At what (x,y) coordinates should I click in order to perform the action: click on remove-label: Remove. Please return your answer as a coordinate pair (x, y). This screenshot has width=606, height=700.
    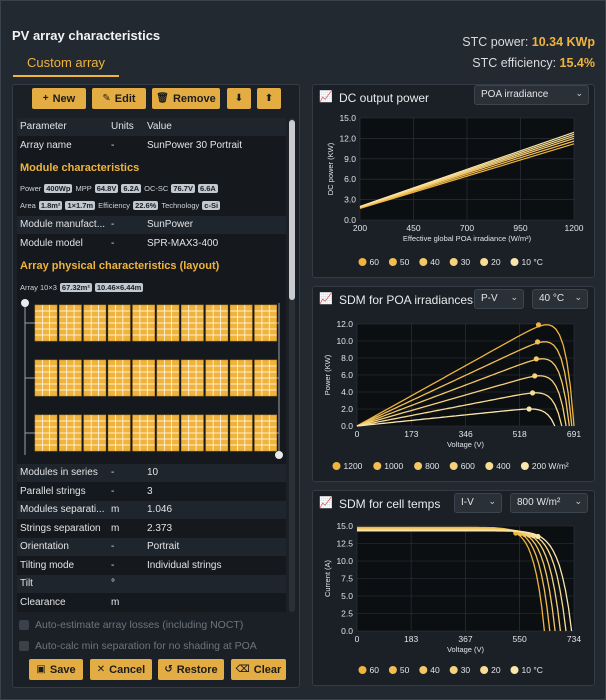
    Looking at the image, I should click on (194, 98).